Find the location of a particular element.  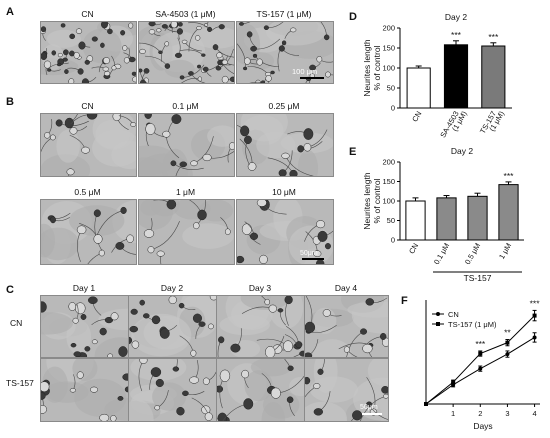

scalebar-b is located at coordinates (313, 259).